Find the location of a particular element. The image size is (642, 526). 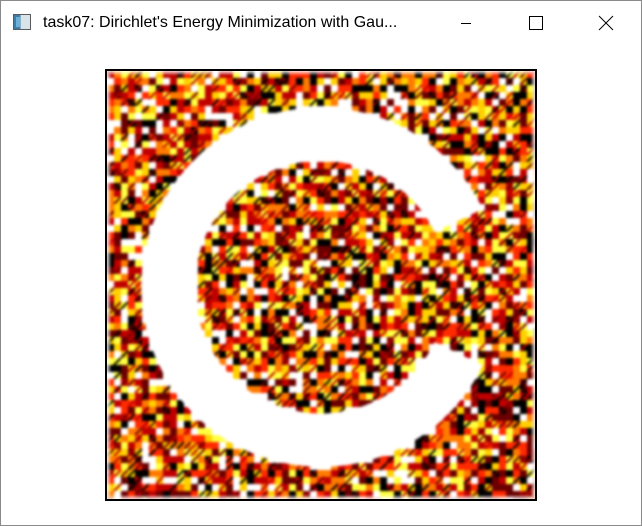

maximize-button is located at coordinates (536, 23).